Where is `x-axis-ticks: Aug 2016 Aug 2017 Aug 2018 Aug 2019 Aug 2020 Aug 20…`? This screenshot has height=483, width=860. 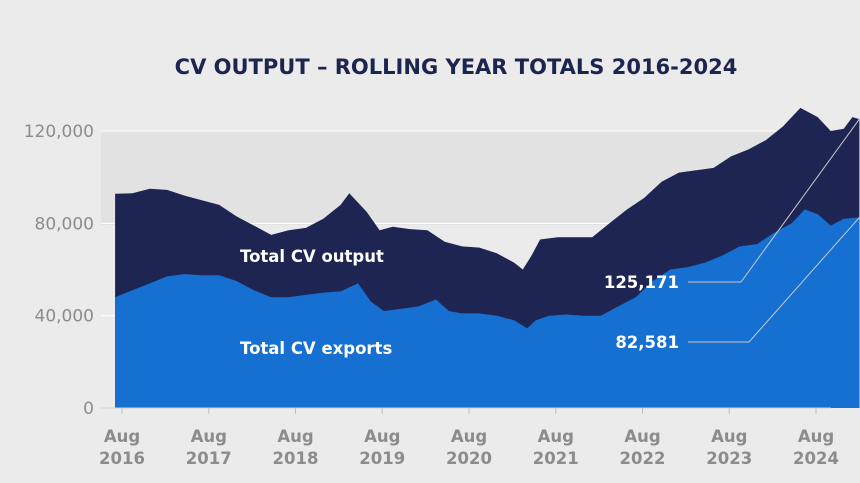
x-axis-ticks: Aug 2016 Aug 2017 Aug 2018 Aug 2019 Aug 2020 Aug 20… is located at coordinates (469, 437).